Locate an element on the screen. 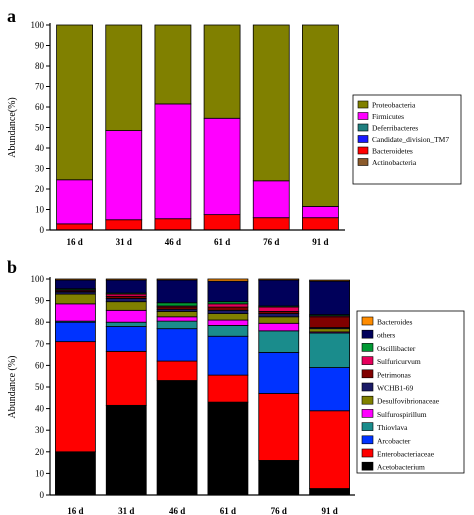 The height and width of the screenshot is (515, 474). y-tick-label: 60 is located at coordinates (40, 107).